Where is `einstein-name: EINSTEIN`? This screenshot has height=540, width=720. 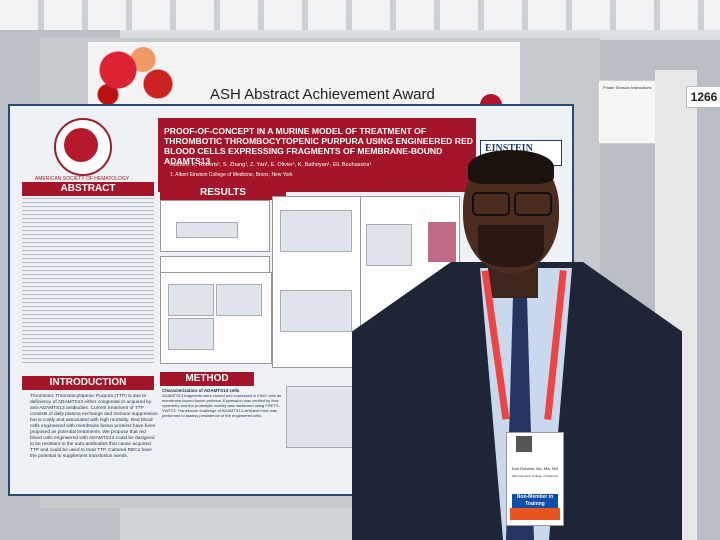 einstein-name: EINSTEIN is located at coordinates (509, 148).